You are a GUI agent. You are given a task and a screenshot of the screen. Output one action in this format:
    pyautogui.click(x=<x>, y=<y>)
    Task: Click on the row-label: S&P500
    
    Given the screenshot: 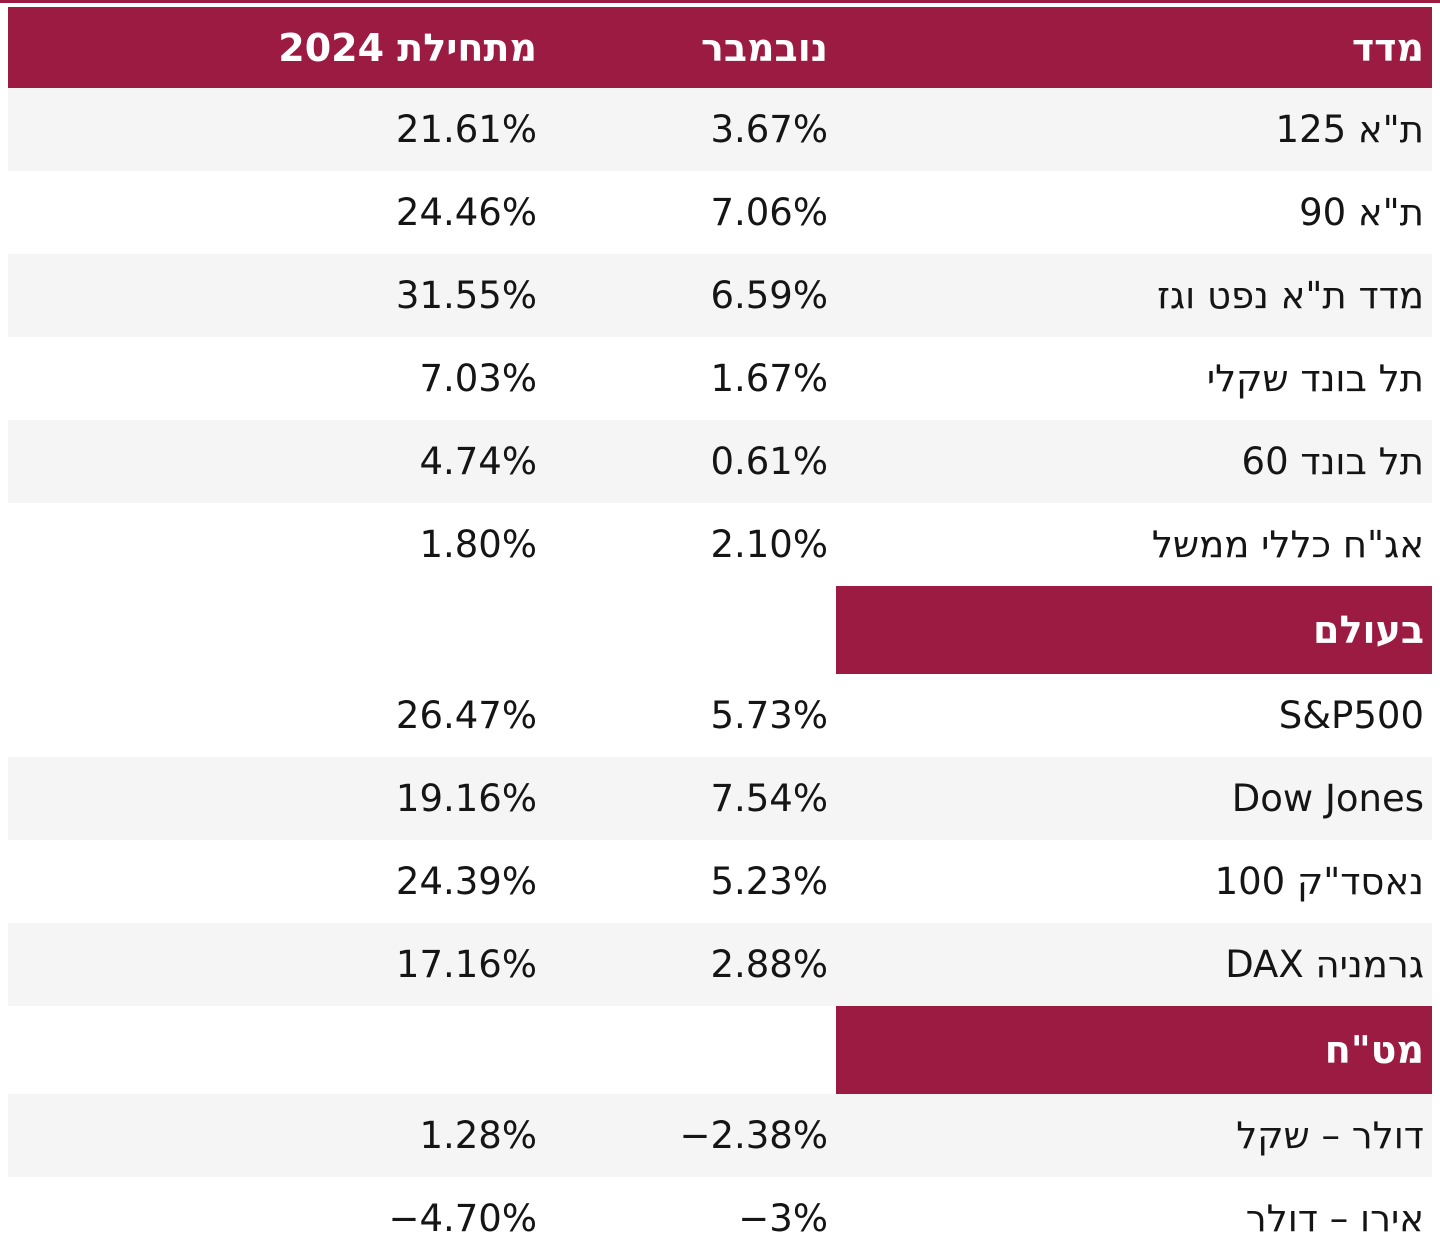 What is the action you would take?
    pyautogui.click(x=1351, y=715)
    